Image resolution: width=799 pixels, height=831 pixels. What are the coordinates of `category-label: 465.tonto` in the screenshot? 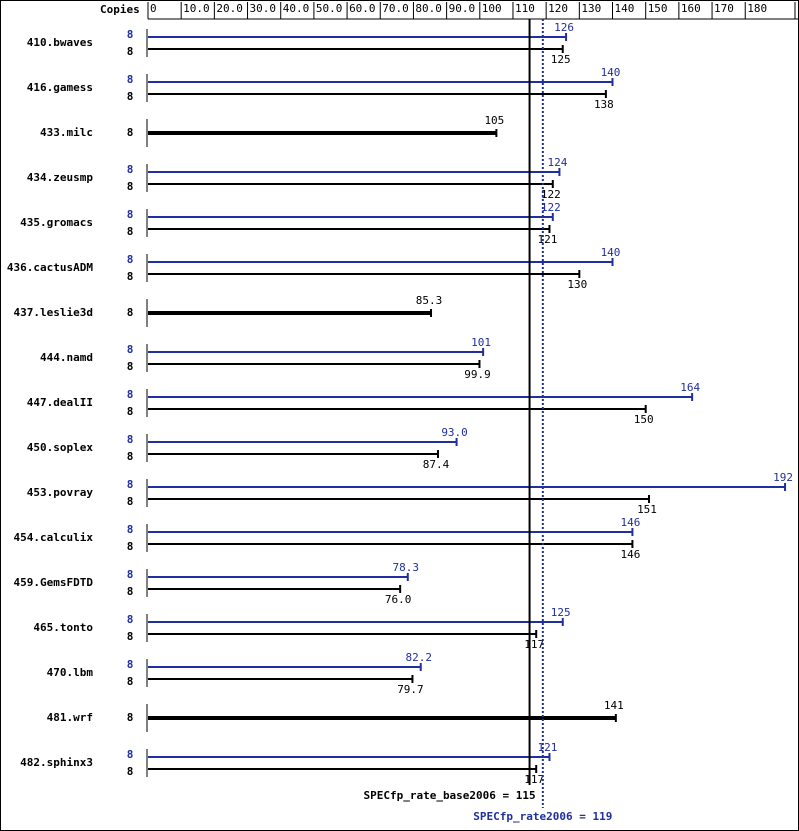 It's located at (63, 627).